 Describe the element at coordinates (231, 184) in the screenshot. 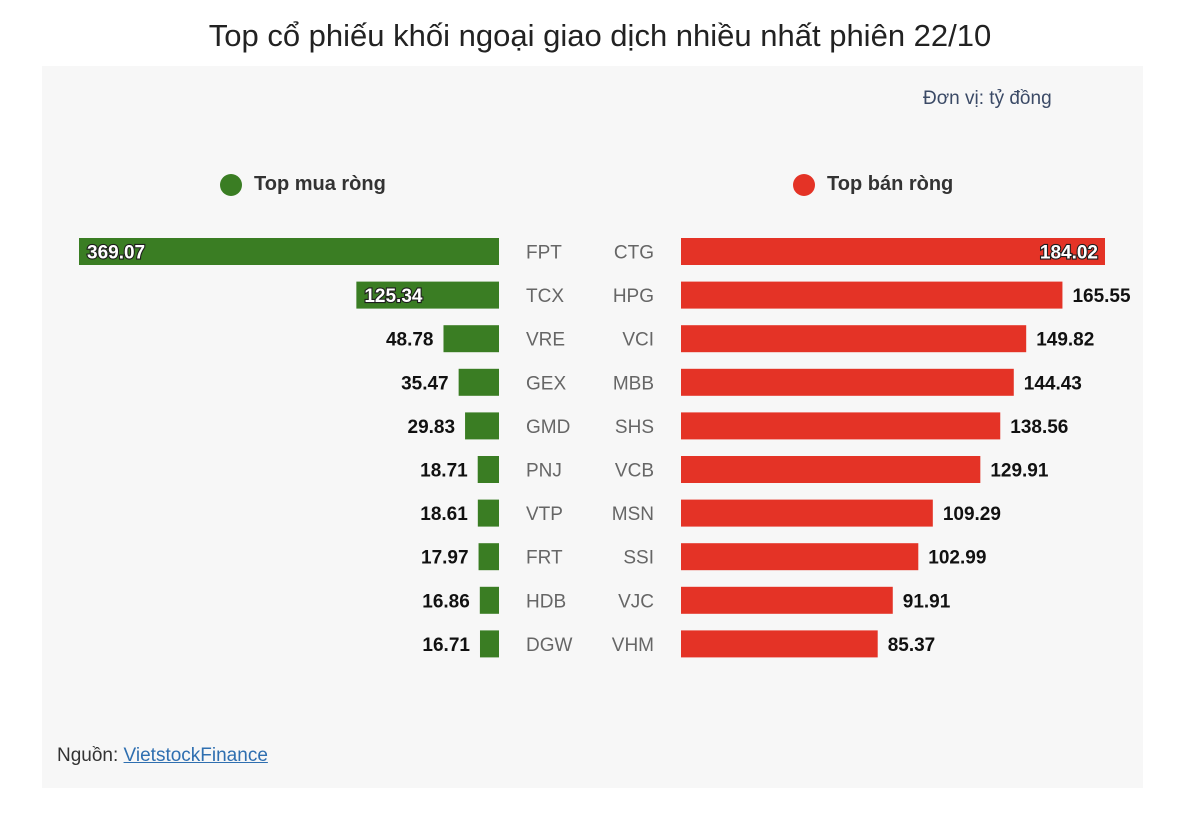

I see `legend-buy-dot-icon` at that location.